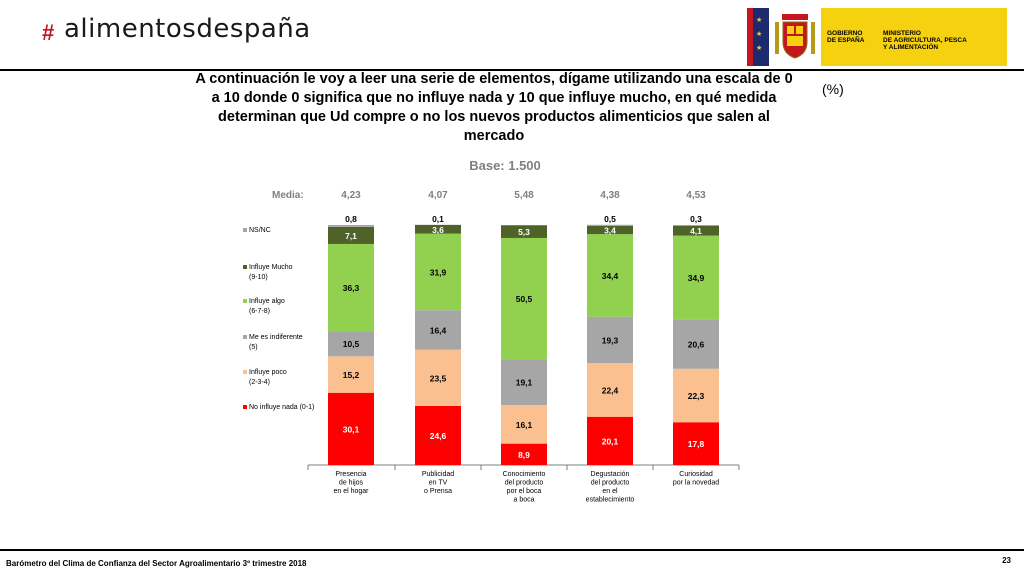 This screenshot has height=576, width=1024. What do you see at coordinates (276, 342) in the screenshot?
I see `legend-label: Me es indiferente (5)` at bounding box center [276, 342].